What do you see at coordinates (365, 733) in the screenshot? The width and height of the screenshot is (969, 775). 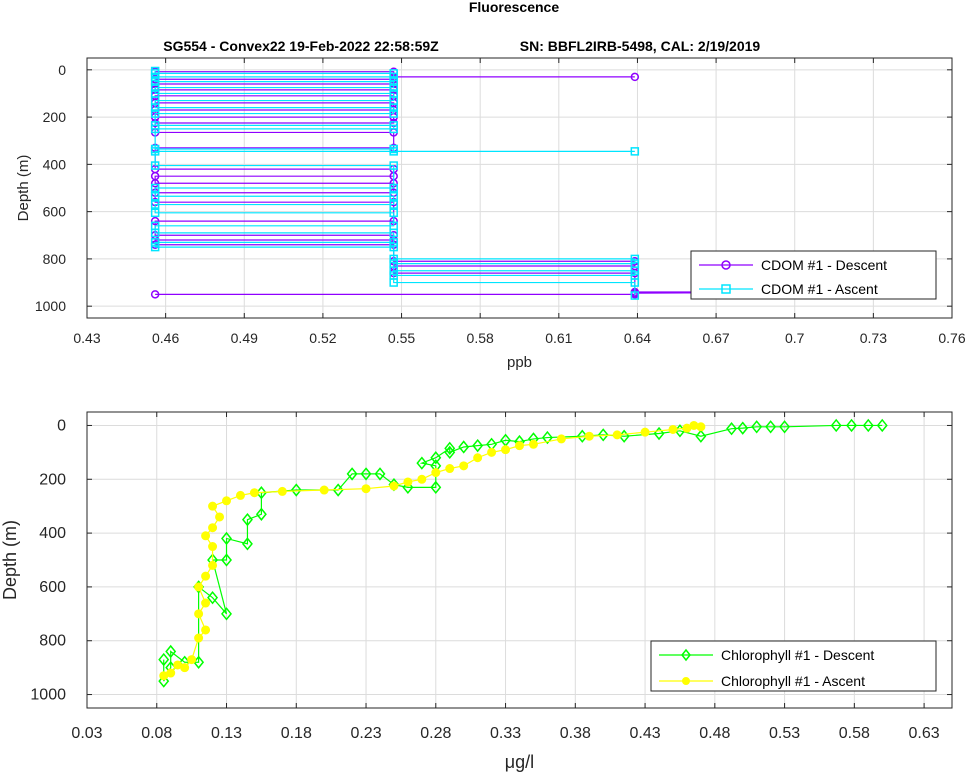 I see `x-tick-label: 0.23` at bounding box center [365, 733].